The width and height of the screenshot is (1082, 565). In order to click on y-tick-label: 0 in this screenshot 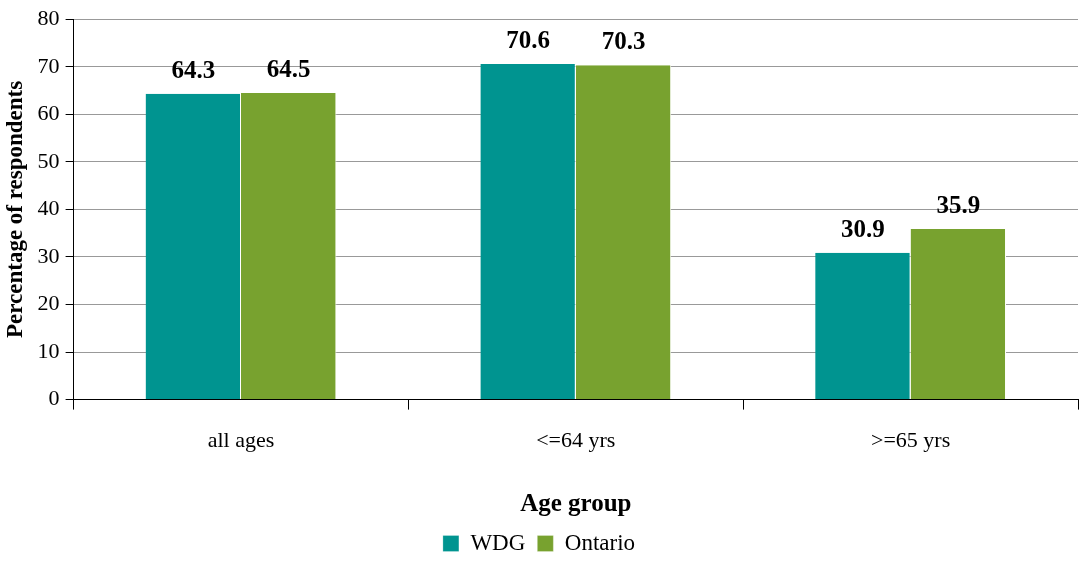, I will do `click(54, 398)`.